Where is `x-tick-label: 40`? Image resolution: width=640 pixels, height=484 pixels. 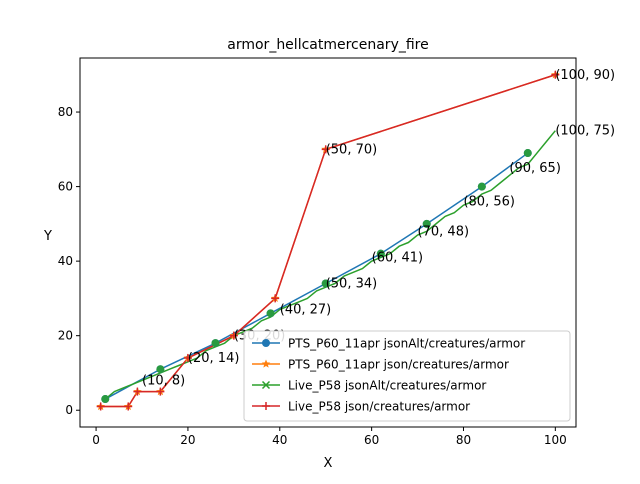
x-tick-label: 40 is located at coordinates (279, 440).